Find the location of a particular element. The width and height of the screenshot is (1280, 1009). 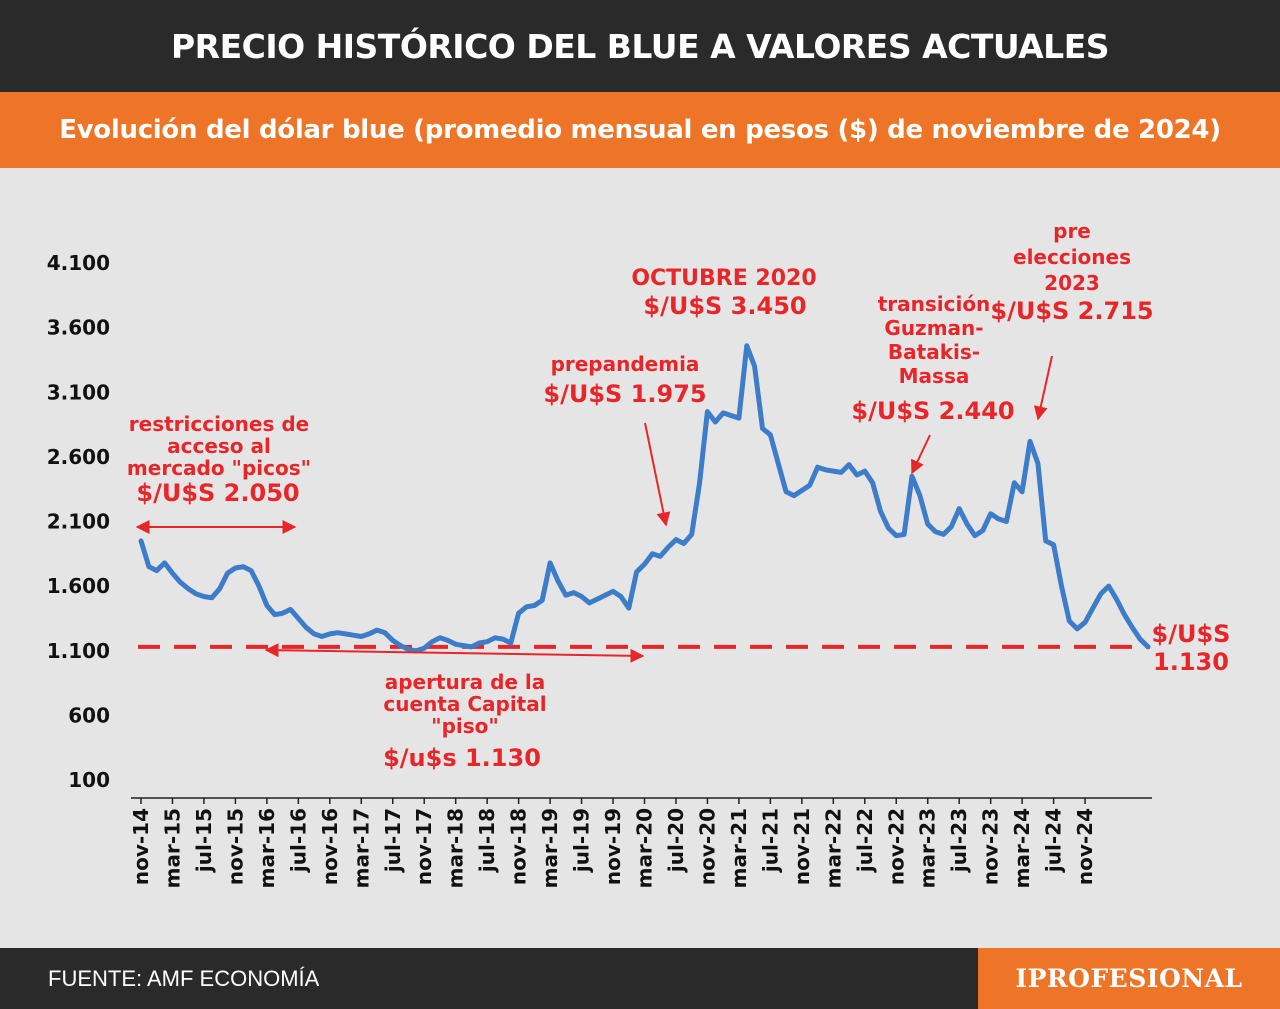

y-tick-label: 1.600 is located at coordinates (78, 586).